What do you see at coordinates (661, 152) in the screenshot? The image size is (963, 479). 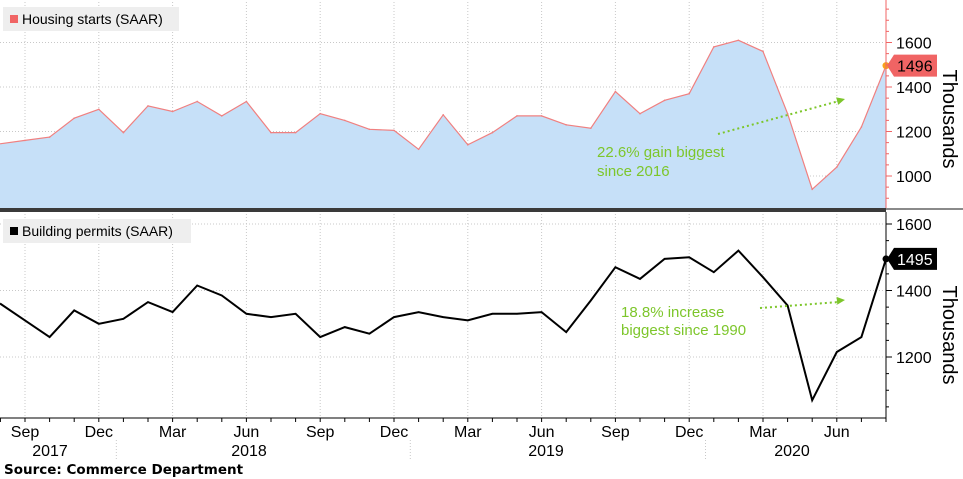 I see `starts-annotation-line1: 22.6% gain biggest` at bounding box center [661, 152].